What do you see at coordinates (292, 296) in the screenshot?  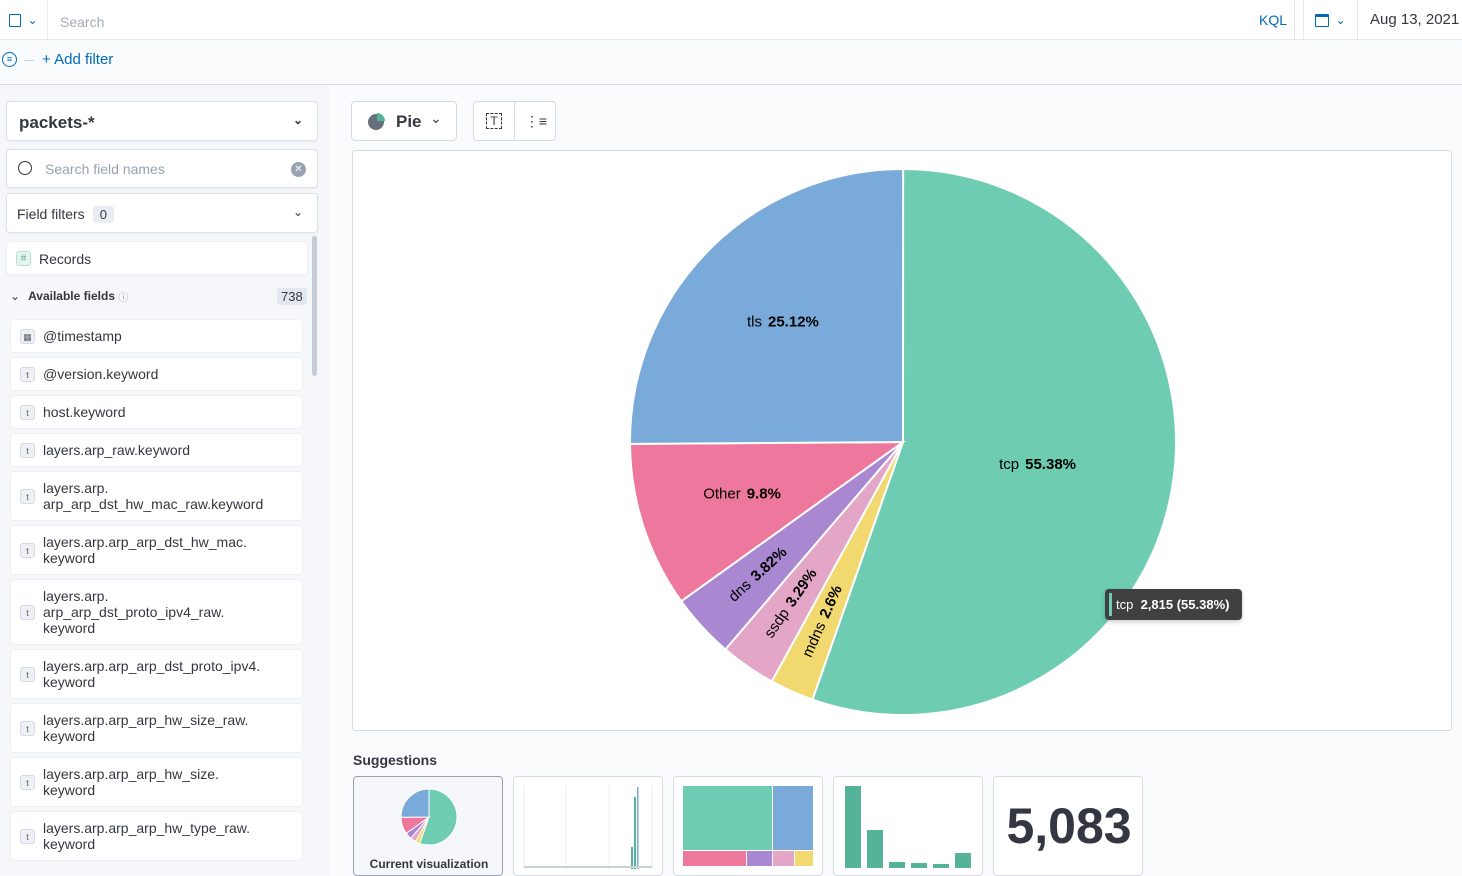 I see `available-fields-count: 738` at bounding box center [292, 296].